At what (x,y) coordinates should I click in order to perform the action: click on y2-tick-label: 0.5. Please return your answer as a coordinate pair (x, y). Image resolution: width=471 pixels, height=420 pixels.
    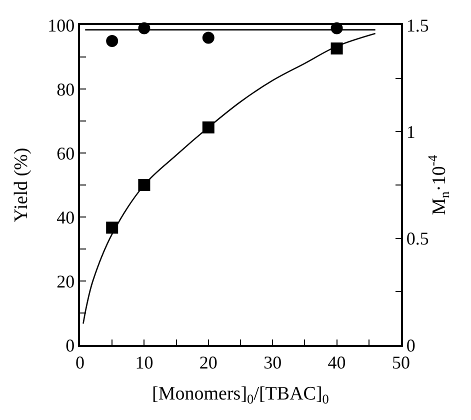
    Looking at the image, I should click on (417, 238).